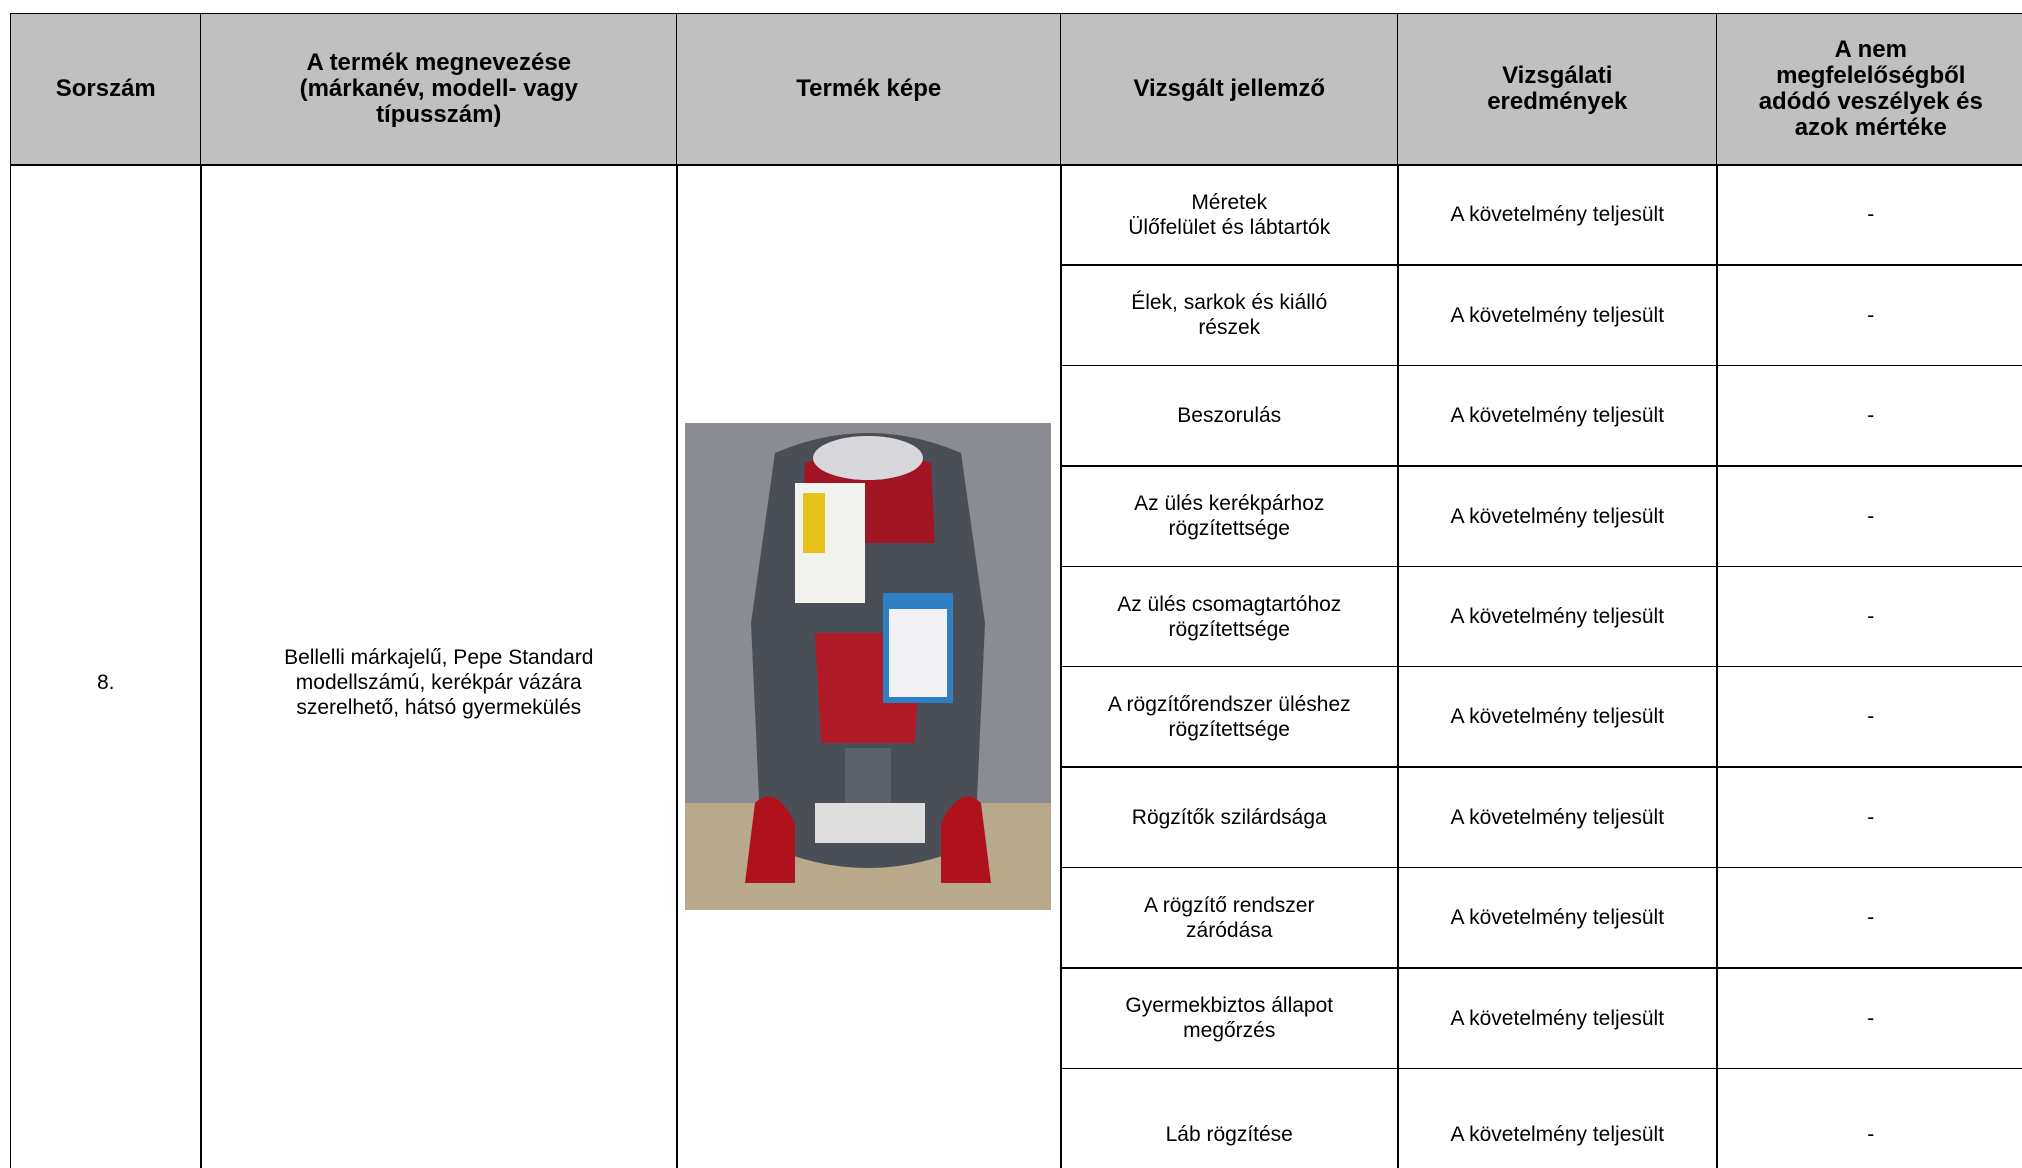 The height and width of the screenshot is (1168, 2022). Describe the element at coordinates (439, 658) in the screenshot. I see `text-line: Bellelli márkajelű, Pepe Standard` at that location.